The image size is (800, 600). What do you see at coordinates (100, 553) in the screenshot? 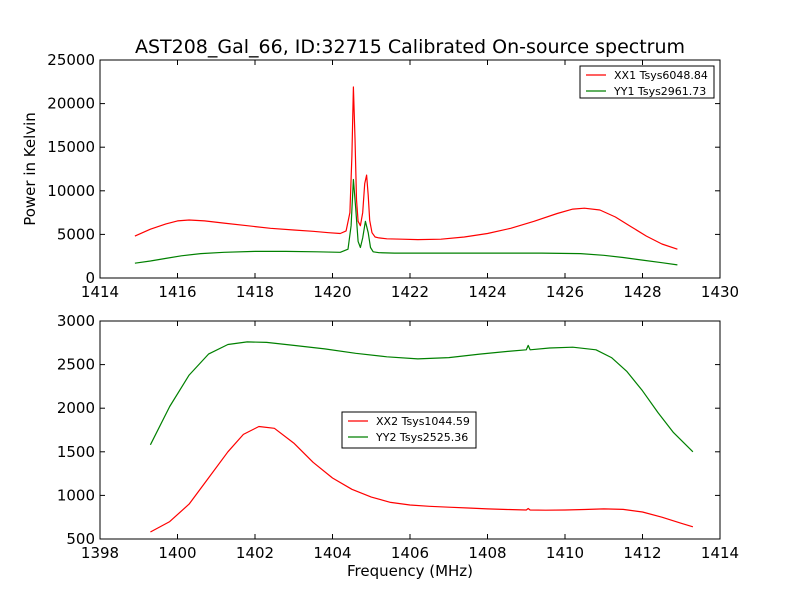
I see `x-tick-label: 1398` at bounding box center [100, 553].